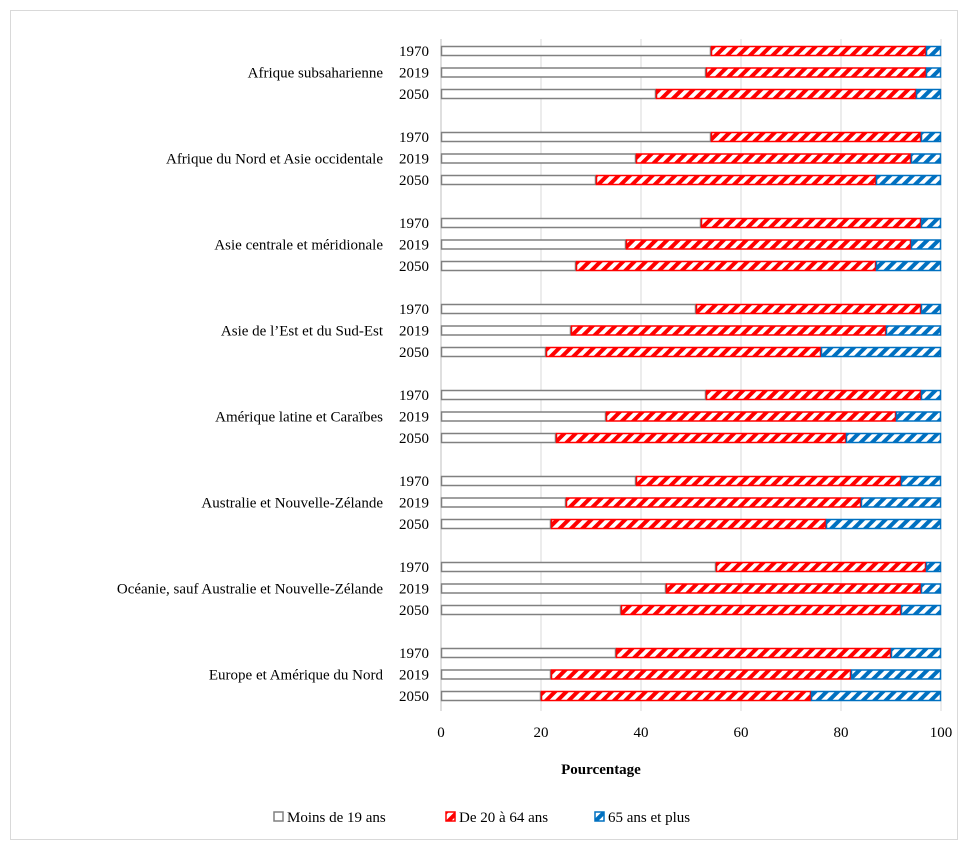  Describe the element at coordinates (641, 733) in the screenshot. I see `x-tick-label: 40` at that location.